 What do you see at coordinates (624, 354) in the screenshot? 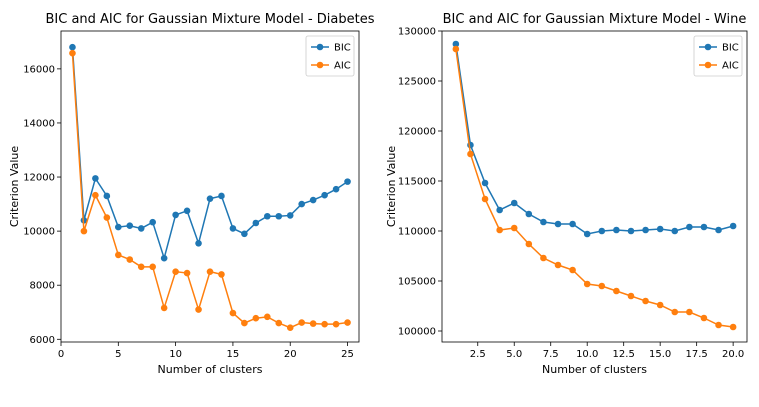
I see `x-tick-label: 12.5` at bounding box center [624, 354].